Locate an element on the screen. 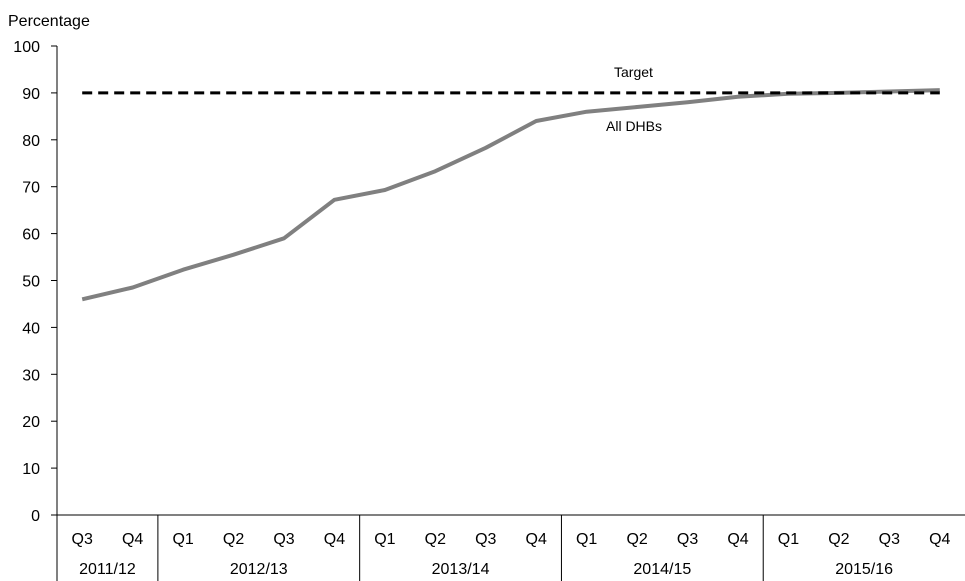 The image size is (965, 581). y-tick-label: 100 is located at coordinates (26, 47).